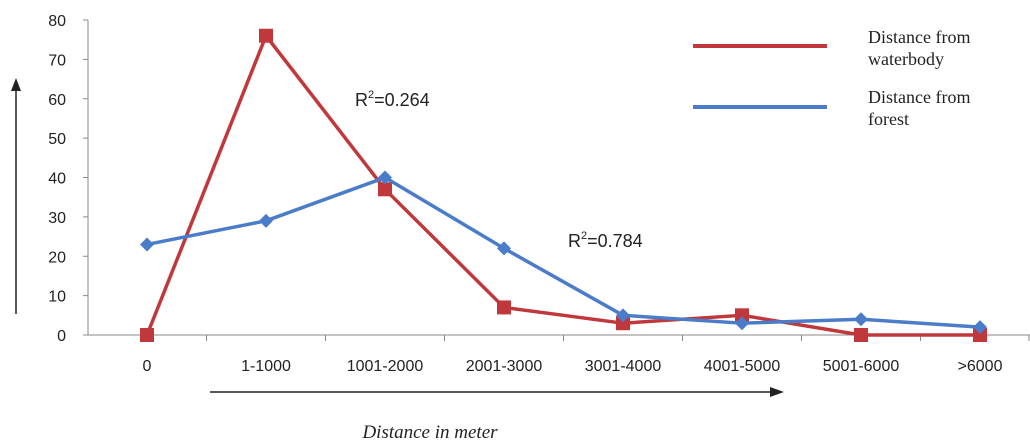 This screenshot has width=1030, height=443. What do you see at coordinates (921, 48) in the screenshot?
I see `legend-label-waterbody: Distance from waterbody` at bounding box center [921, 48].